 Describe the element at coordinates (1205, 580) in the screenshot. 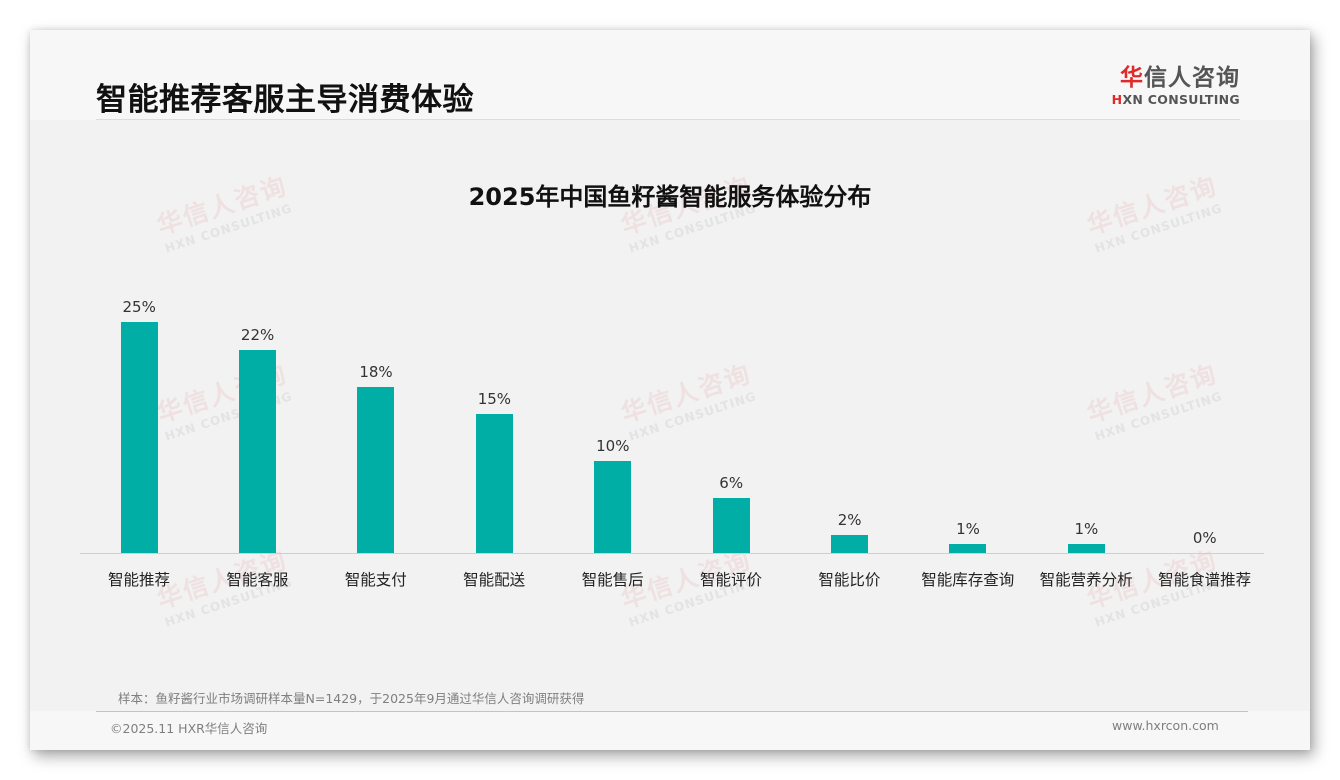

I see `category-label: 智能食谱推荐` at that location.